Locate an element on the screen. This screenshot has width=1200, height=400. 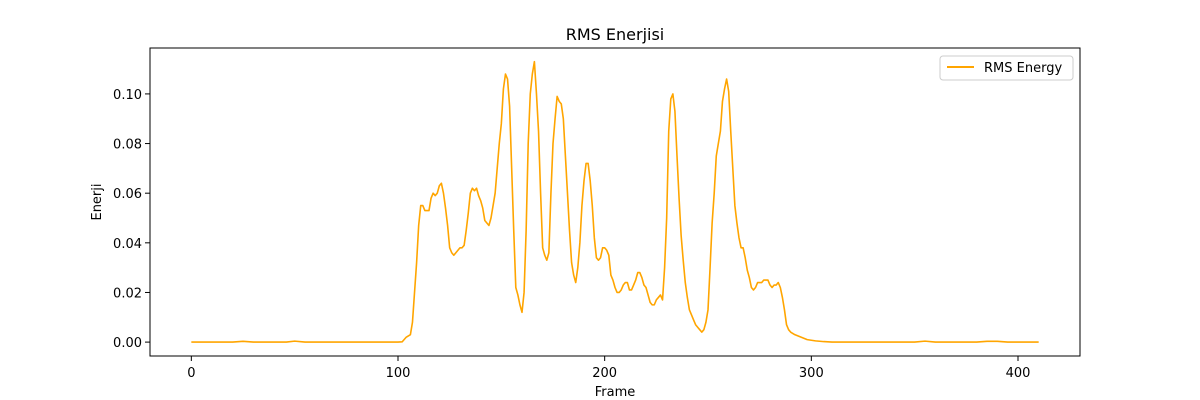
y-tick-label: 0.00 is located at coordinates (127, 343).